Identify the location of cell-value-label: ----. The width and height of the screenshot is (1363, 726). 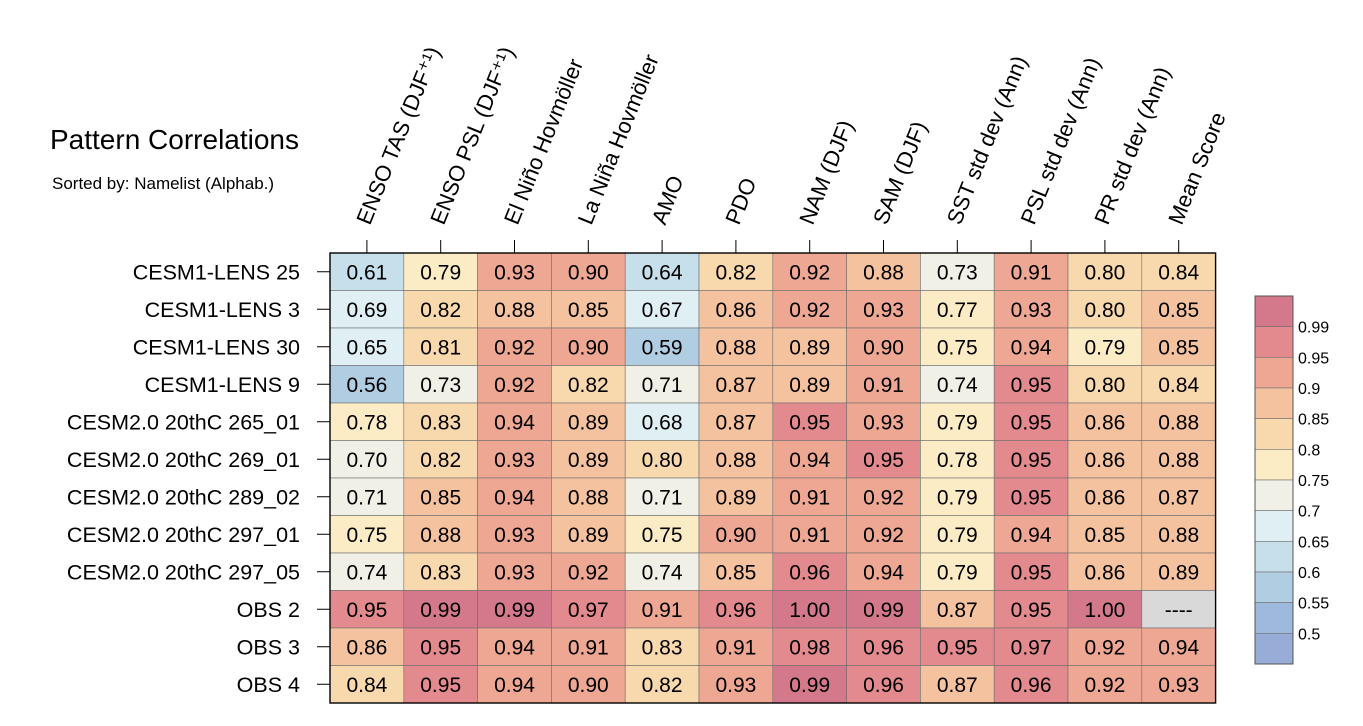
(1179, 610).